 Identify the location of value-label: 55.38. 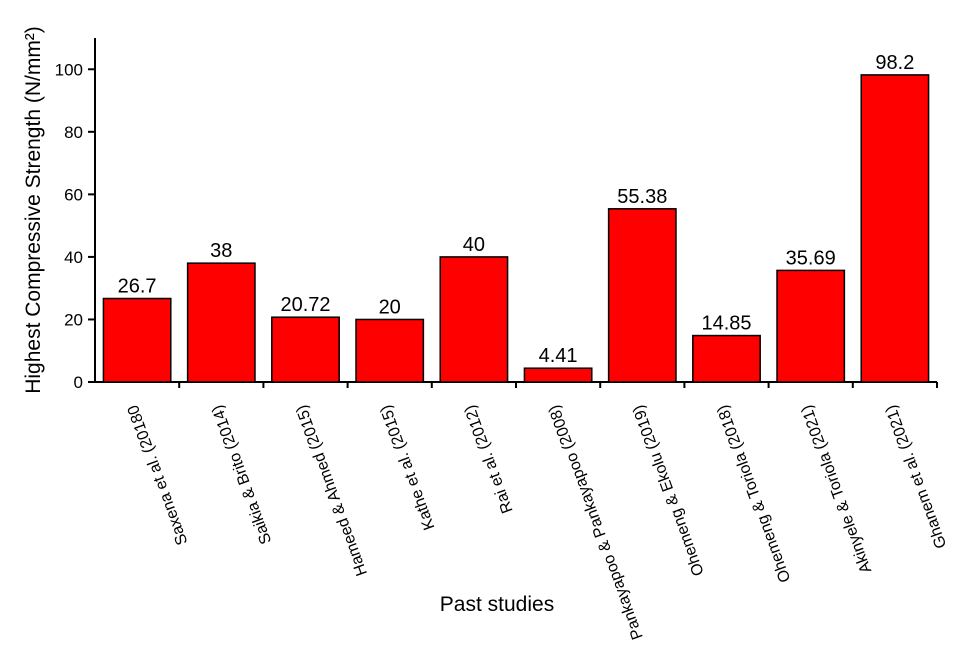
(642, 197).